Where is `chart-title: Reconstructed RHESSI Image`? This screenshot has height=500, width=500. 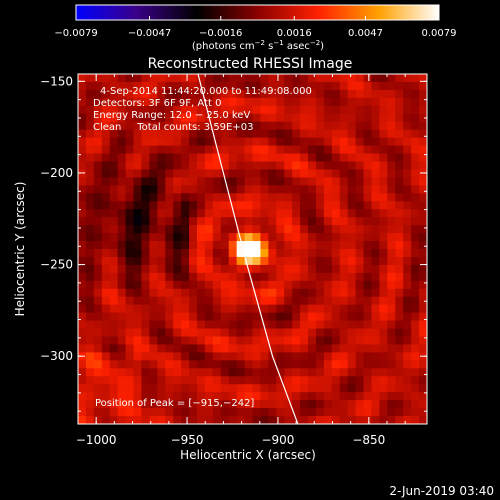
chart-title: Reconstructed RHESSI Image is located at coordinates (250, 64).